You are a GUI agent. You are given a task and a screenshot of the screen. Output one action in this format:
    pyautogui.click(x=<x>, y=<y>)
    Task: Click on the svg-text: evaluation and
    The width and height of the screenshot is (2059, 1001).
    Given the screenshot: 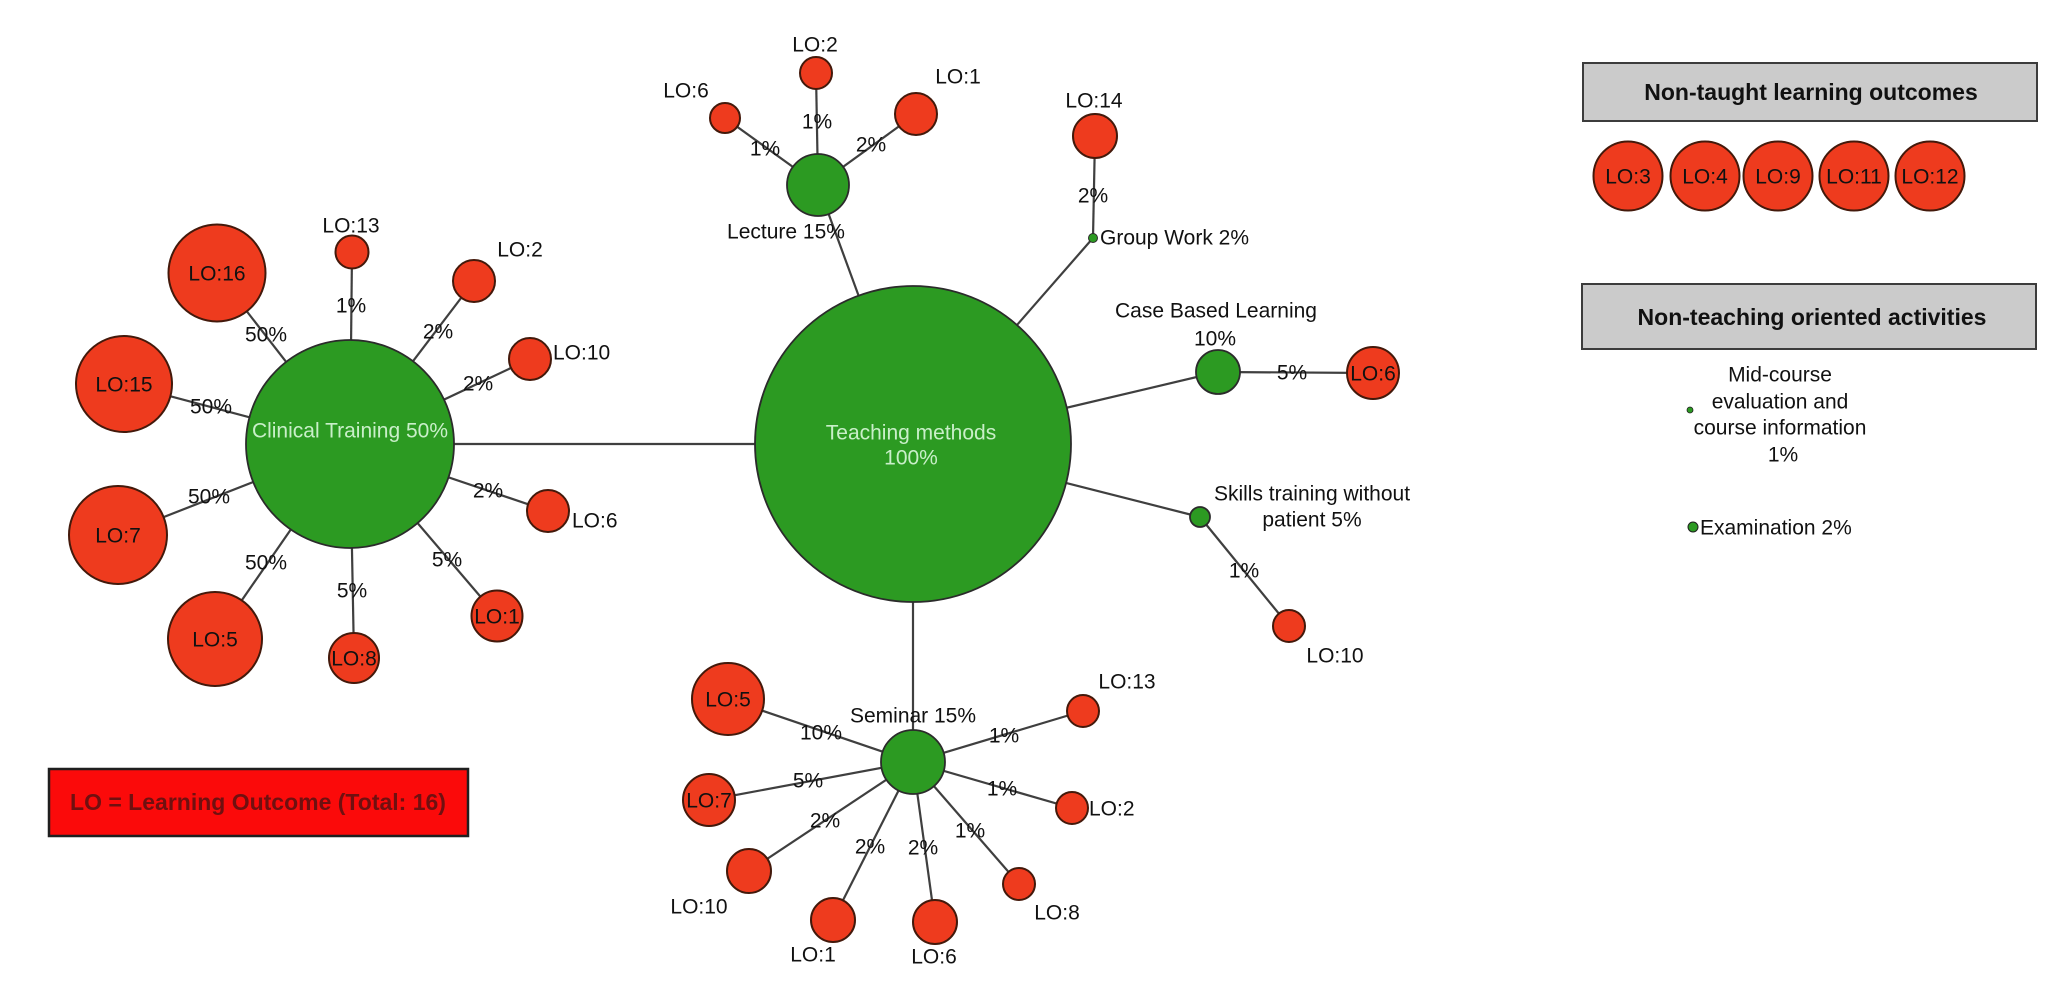 What is the action you would take?
    pyautogui.click(x=1780, y=401)
    